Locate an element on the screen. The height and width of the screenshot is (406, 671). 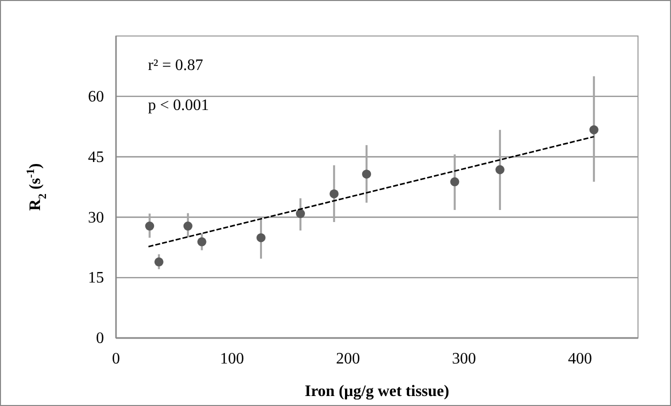
y-tick-label: 45 is located at coordinates (96, 157).